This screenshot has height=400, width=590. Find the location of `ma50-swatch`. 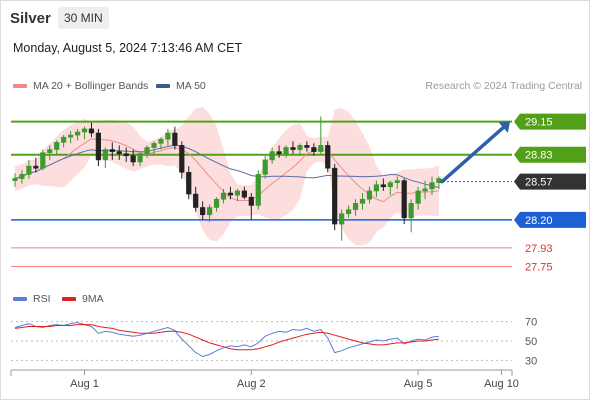

ma50-swatch is located at coordinates (163, 86).